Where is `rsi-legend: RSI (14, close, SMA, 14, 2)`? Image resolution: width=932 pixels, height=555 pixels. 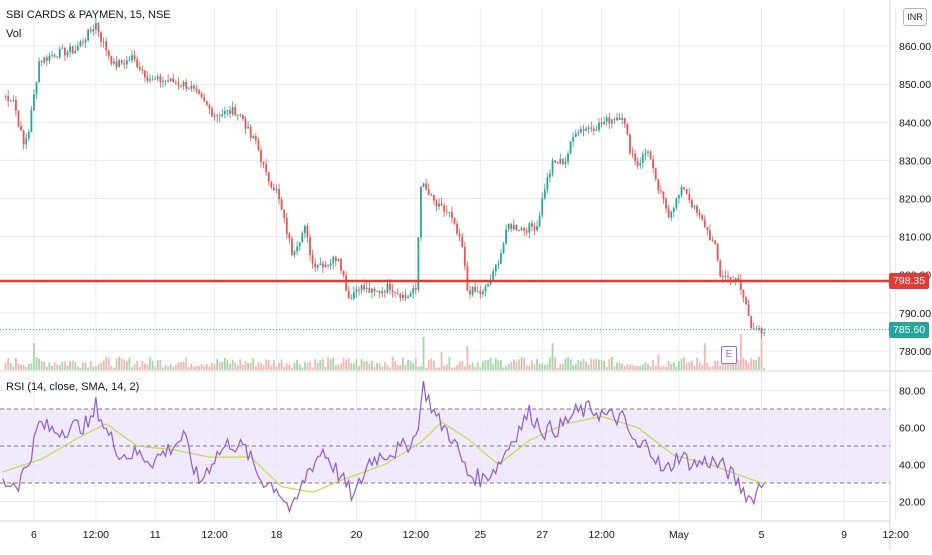
rsi-legend: RSI (14, close, SMA, 14, 2) is located at coordinates (73, 387).